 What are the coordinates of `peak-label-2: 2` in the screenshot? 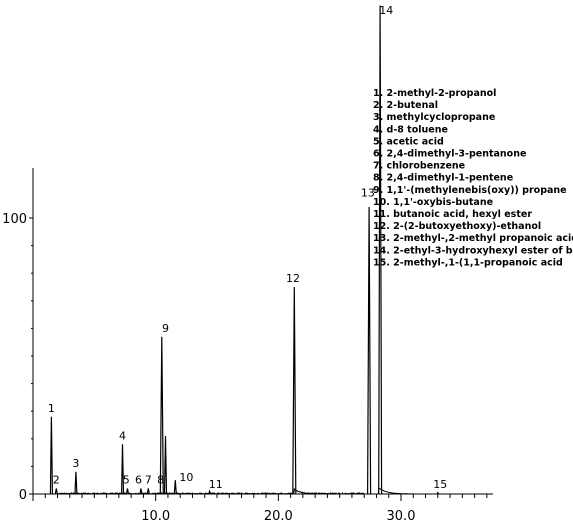 It's located at (56, 480).